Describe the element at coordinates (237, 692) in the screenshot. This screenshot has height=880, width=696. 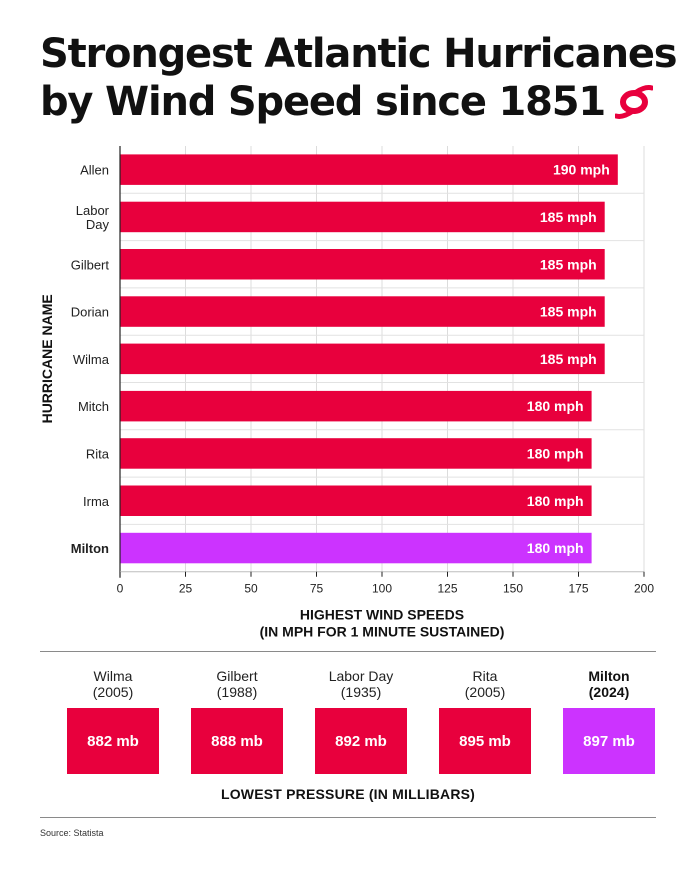
I see `pressure-year: (1988)` at that location.